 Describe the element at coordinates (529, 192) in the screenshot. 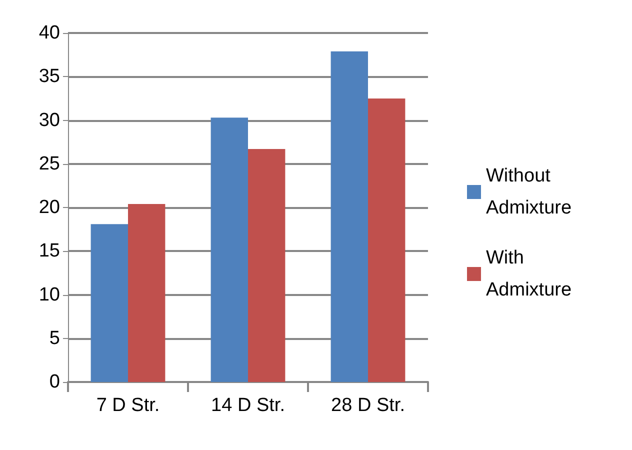

I see `legend-label: Without Admixture` at that location.